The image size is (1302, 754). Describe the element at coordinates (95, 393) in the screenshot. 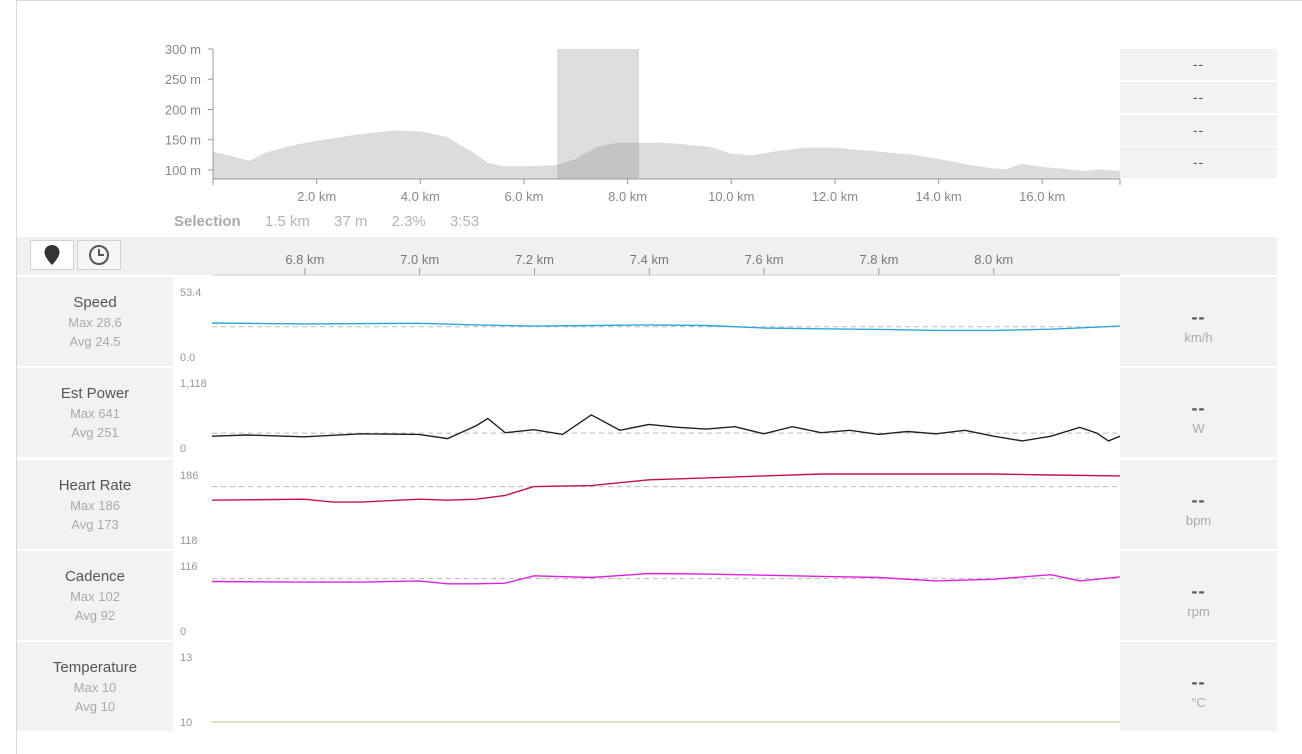

I see `est-power-name: Est Power` at that location.